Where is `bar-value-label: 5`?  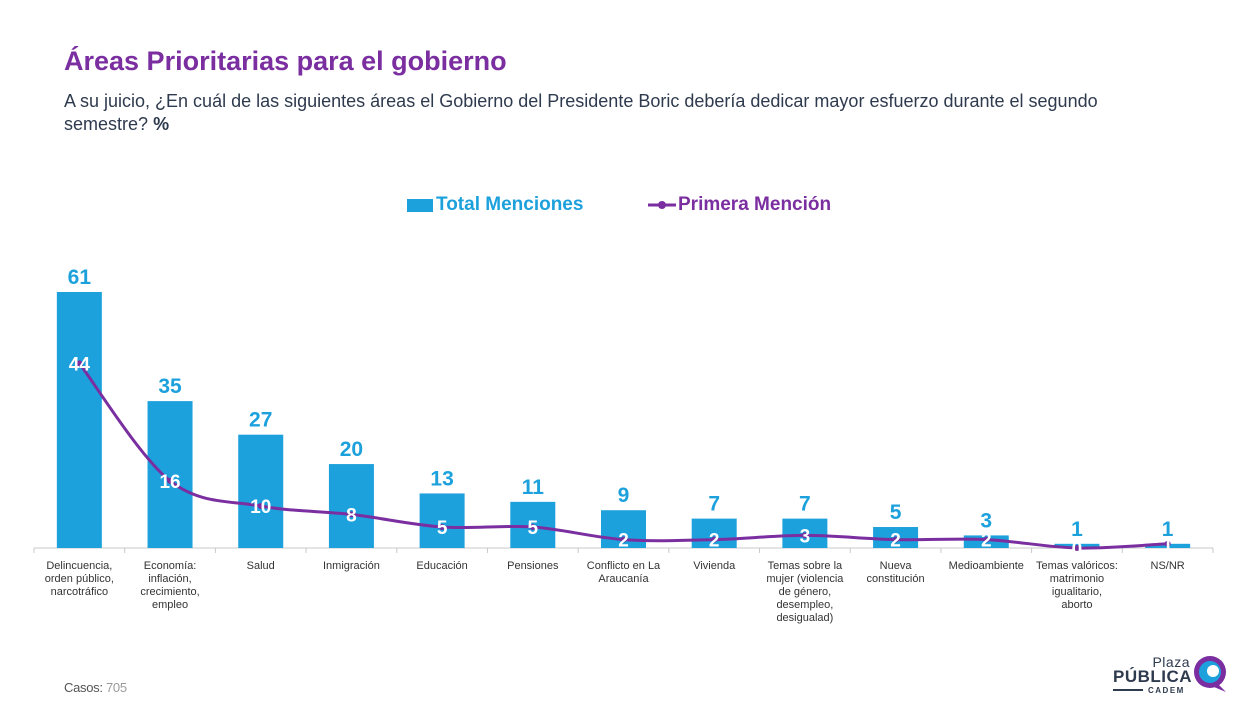 bar-value-label: 5 is located at coordinates (896, 512).